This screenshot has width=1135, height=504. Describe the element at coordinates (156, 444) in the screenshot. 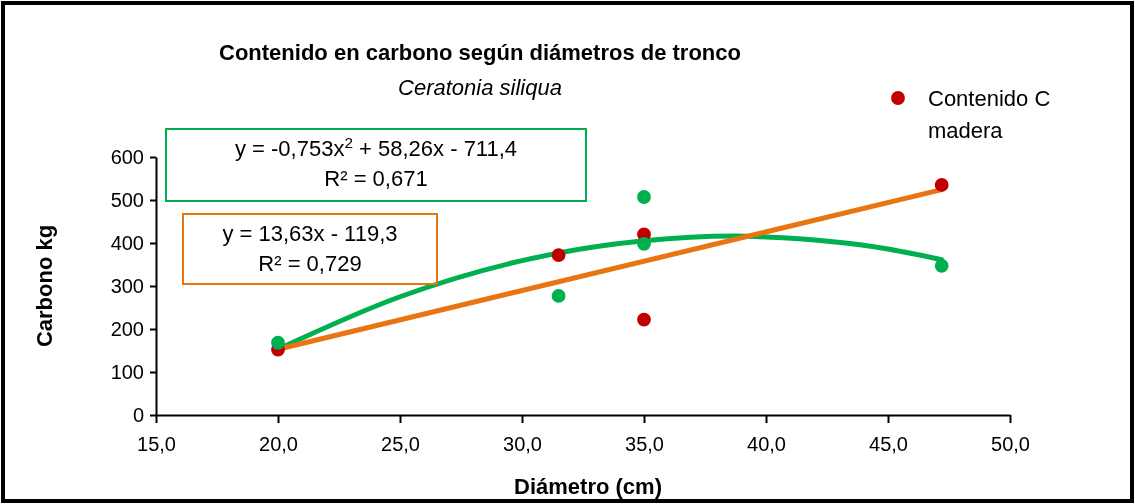

I see `x-tick-label: 15,0` at that location.